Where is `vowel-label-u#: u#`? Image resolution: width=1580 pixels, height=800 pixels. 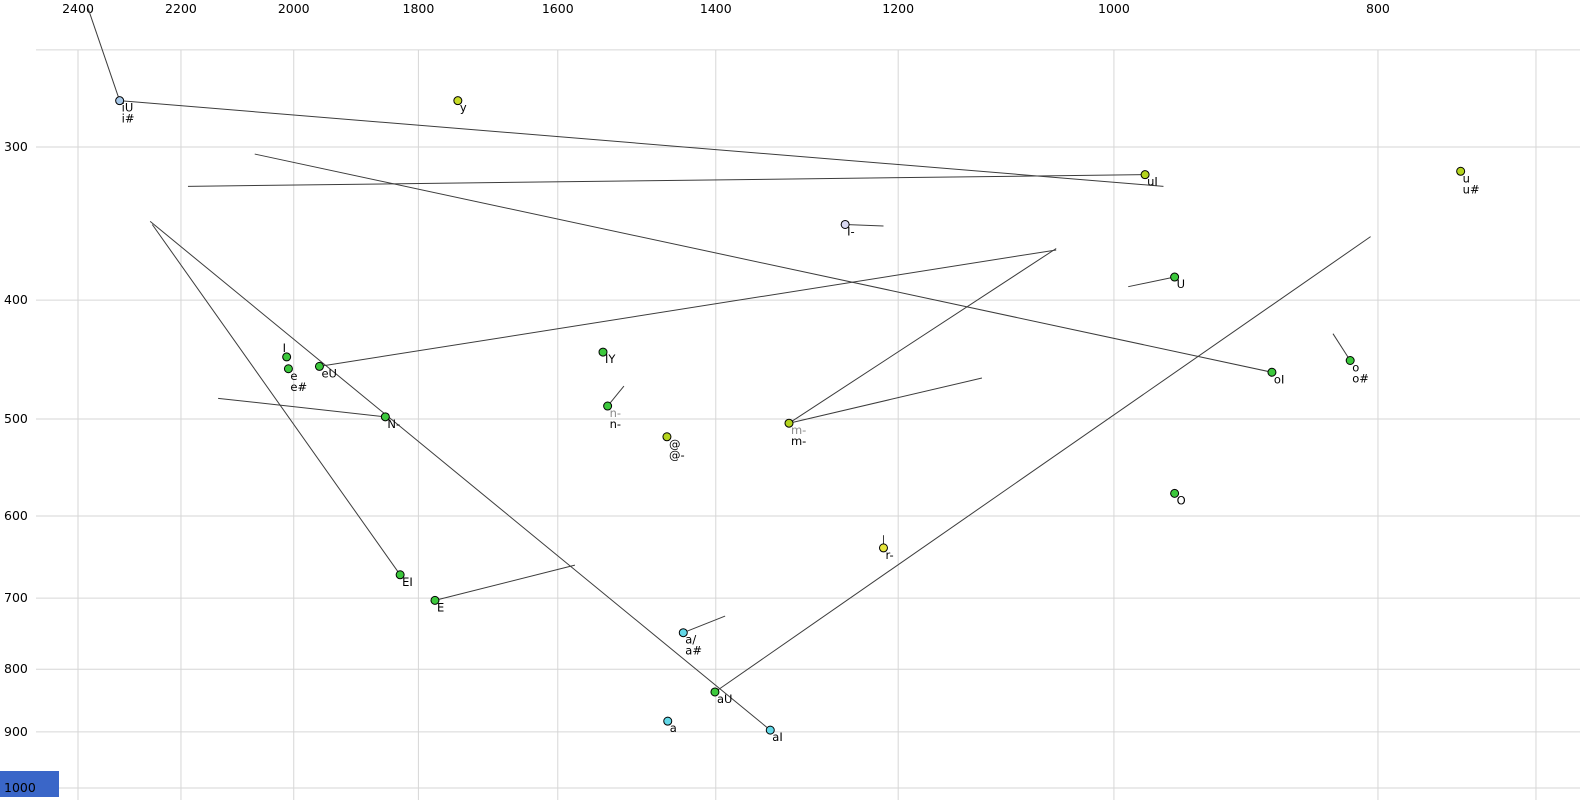 vowel-label-u#: u# is located at coordinates (1471, 189).